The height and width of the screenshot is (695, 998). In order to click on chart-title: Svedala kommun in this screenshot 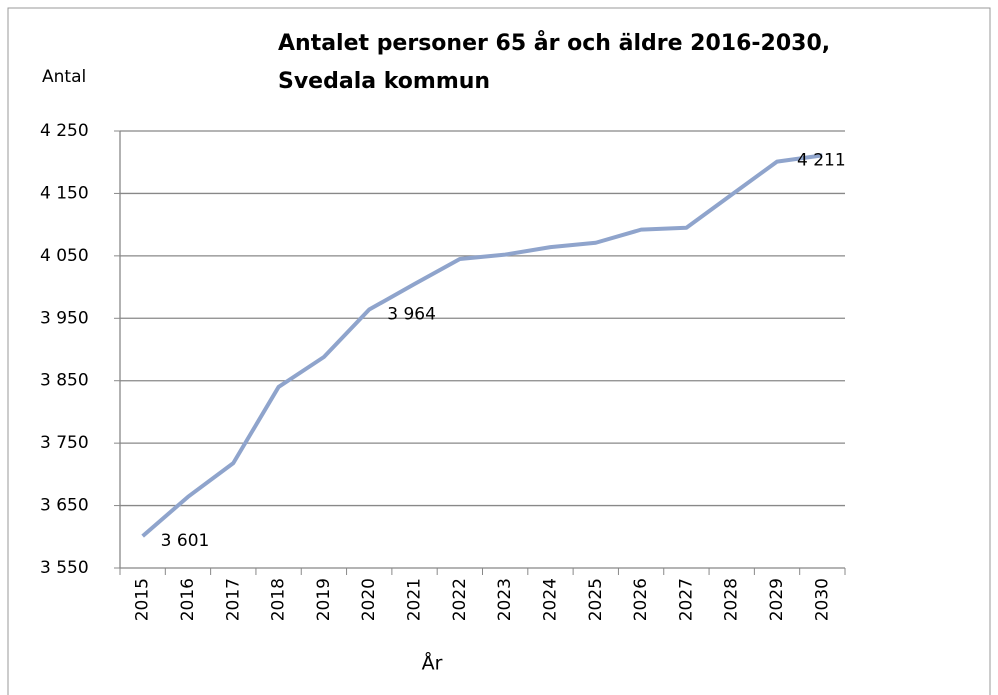, I will do `click(384, 81)`.